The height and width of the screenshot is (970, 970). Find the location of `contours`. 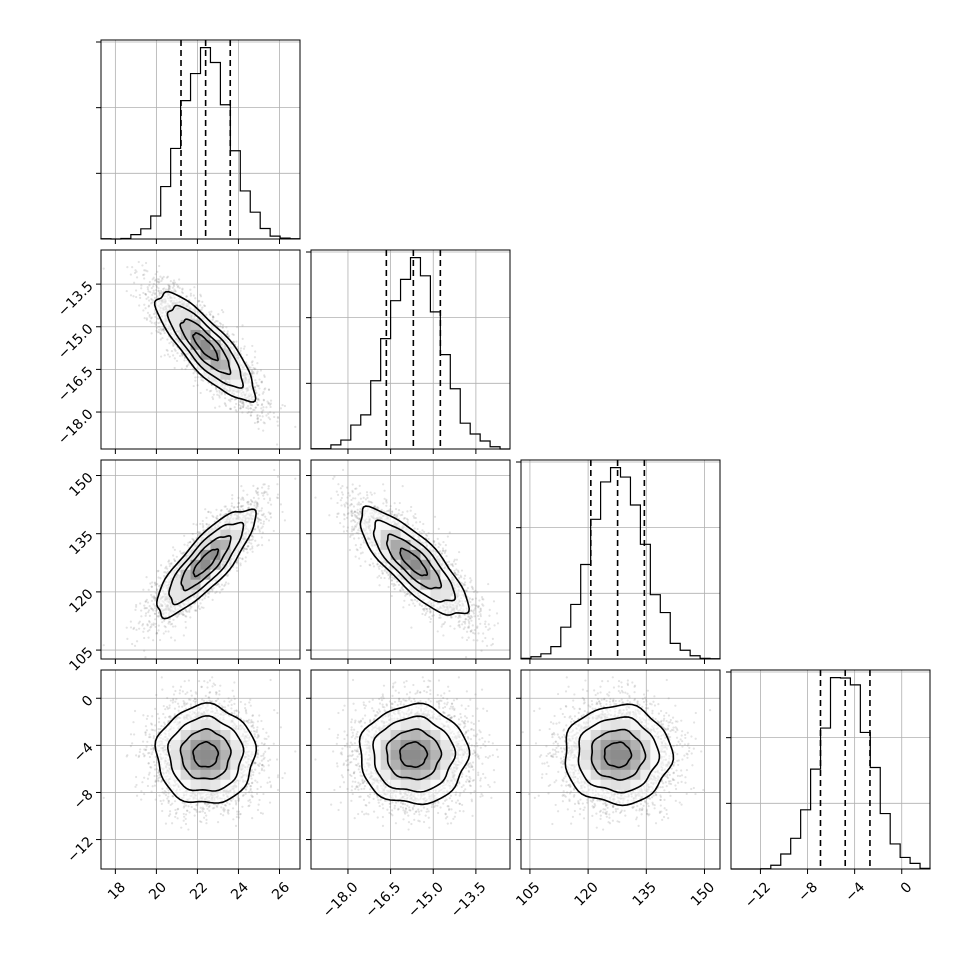

contours is located at coordinates (205, 346).